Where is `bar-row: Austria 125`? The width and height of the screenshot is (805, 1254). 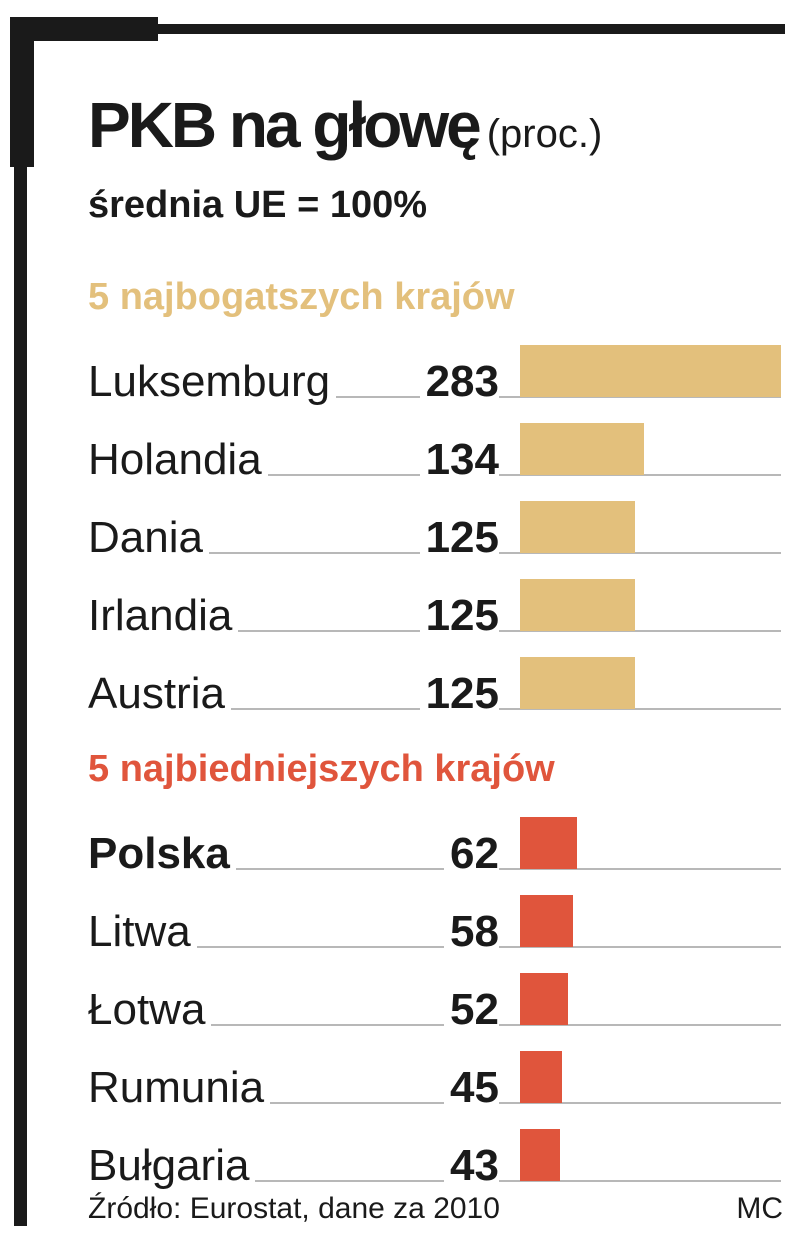
bar-row: Austria 125 is located at coordinates (434, 681).